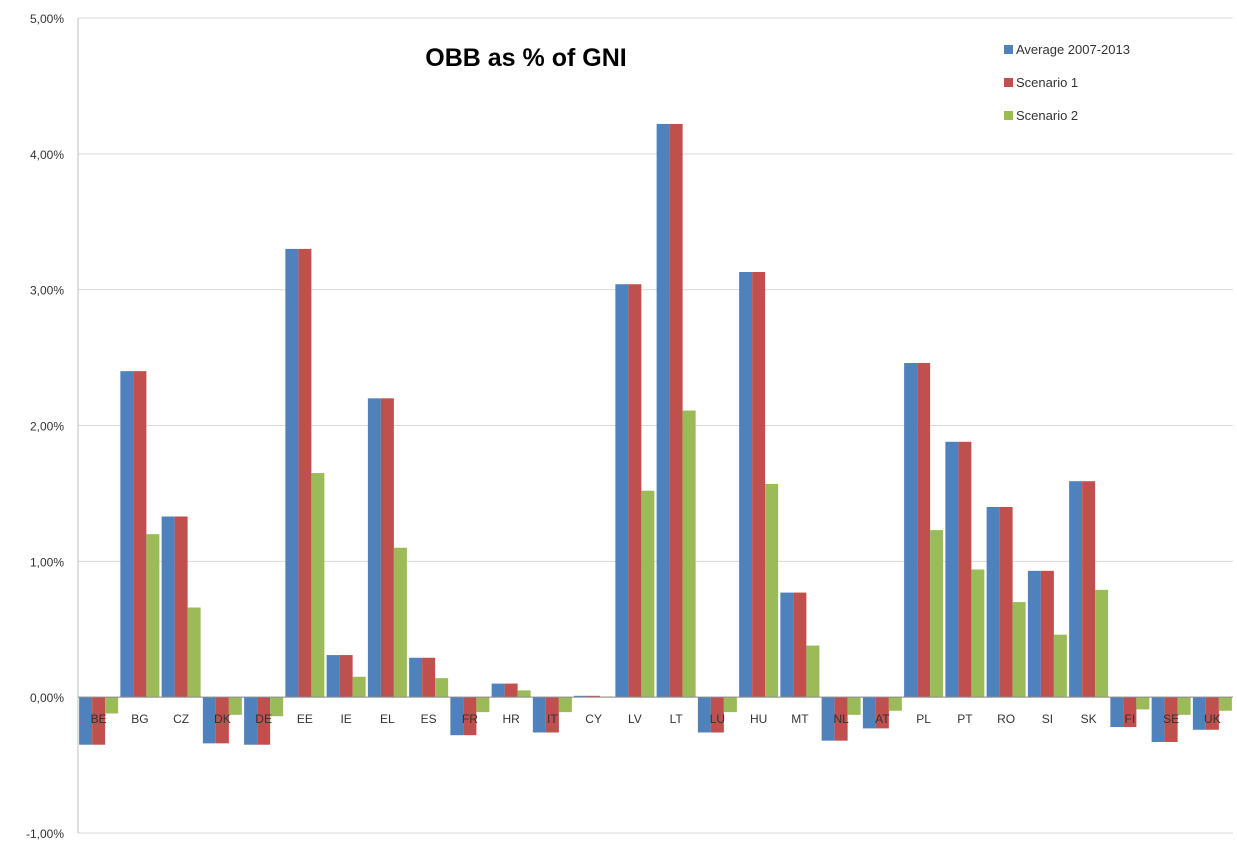 The width and height of the screenshot is (1237, 845). I want to click on legend: Average 2007-2013 Scenario 1 Scenario 2, so click(1067, 82).